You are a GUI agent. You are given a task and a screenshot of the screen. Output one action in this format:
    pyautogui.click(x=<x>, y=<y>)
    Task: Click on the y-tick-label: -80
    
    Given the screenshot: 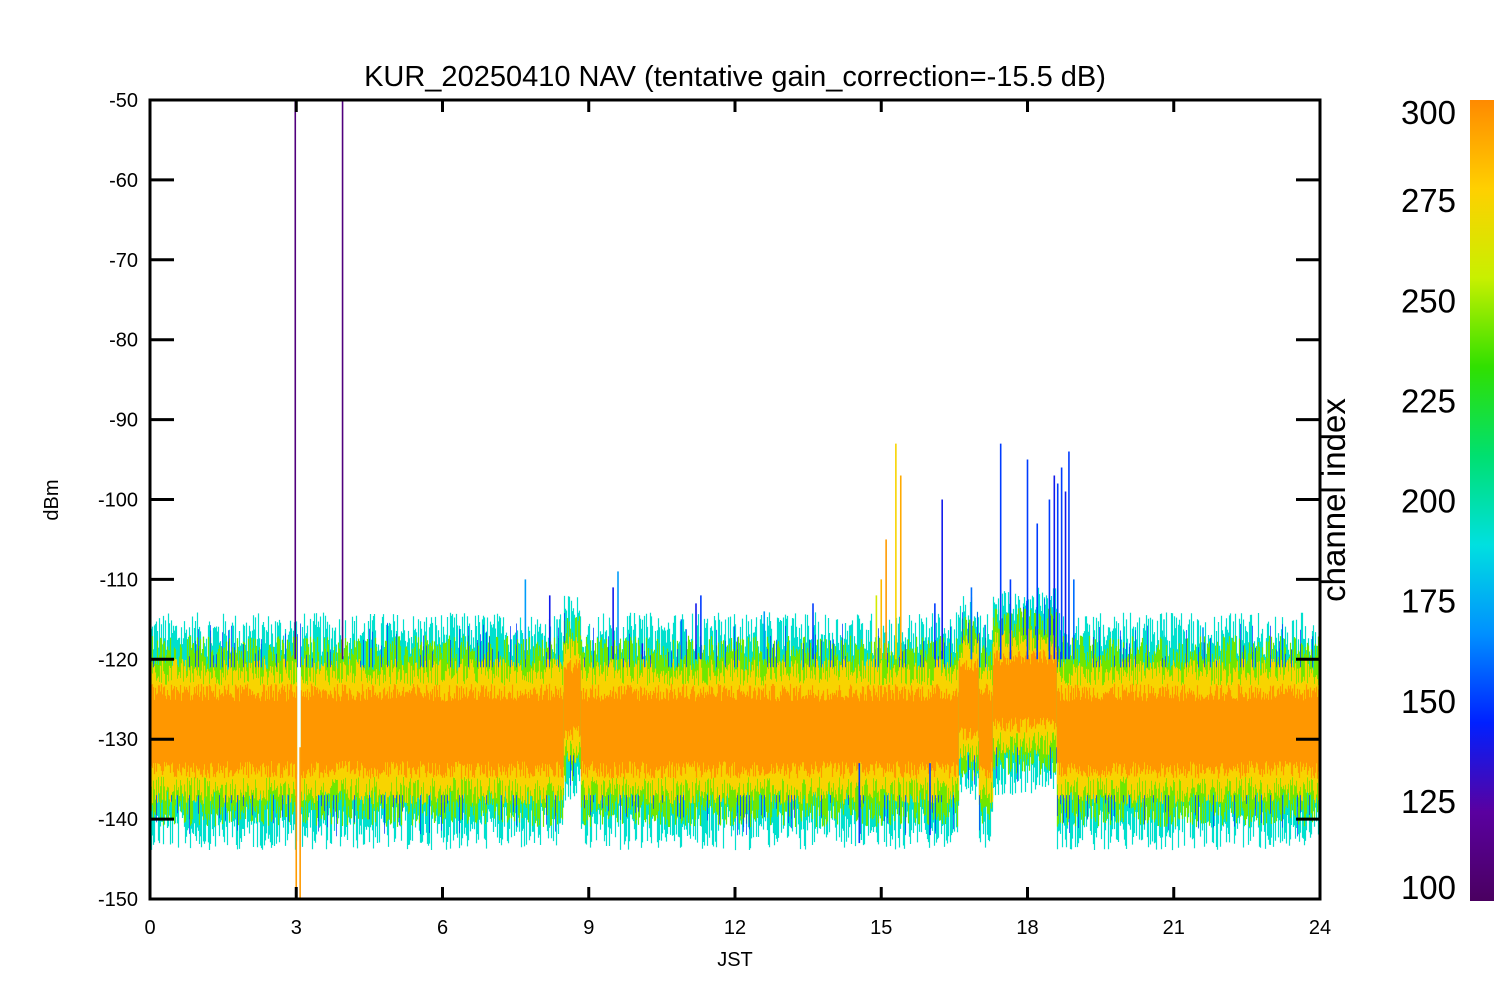 What is the action you would take?
    pyautogui.click(x=123, y=341)
    